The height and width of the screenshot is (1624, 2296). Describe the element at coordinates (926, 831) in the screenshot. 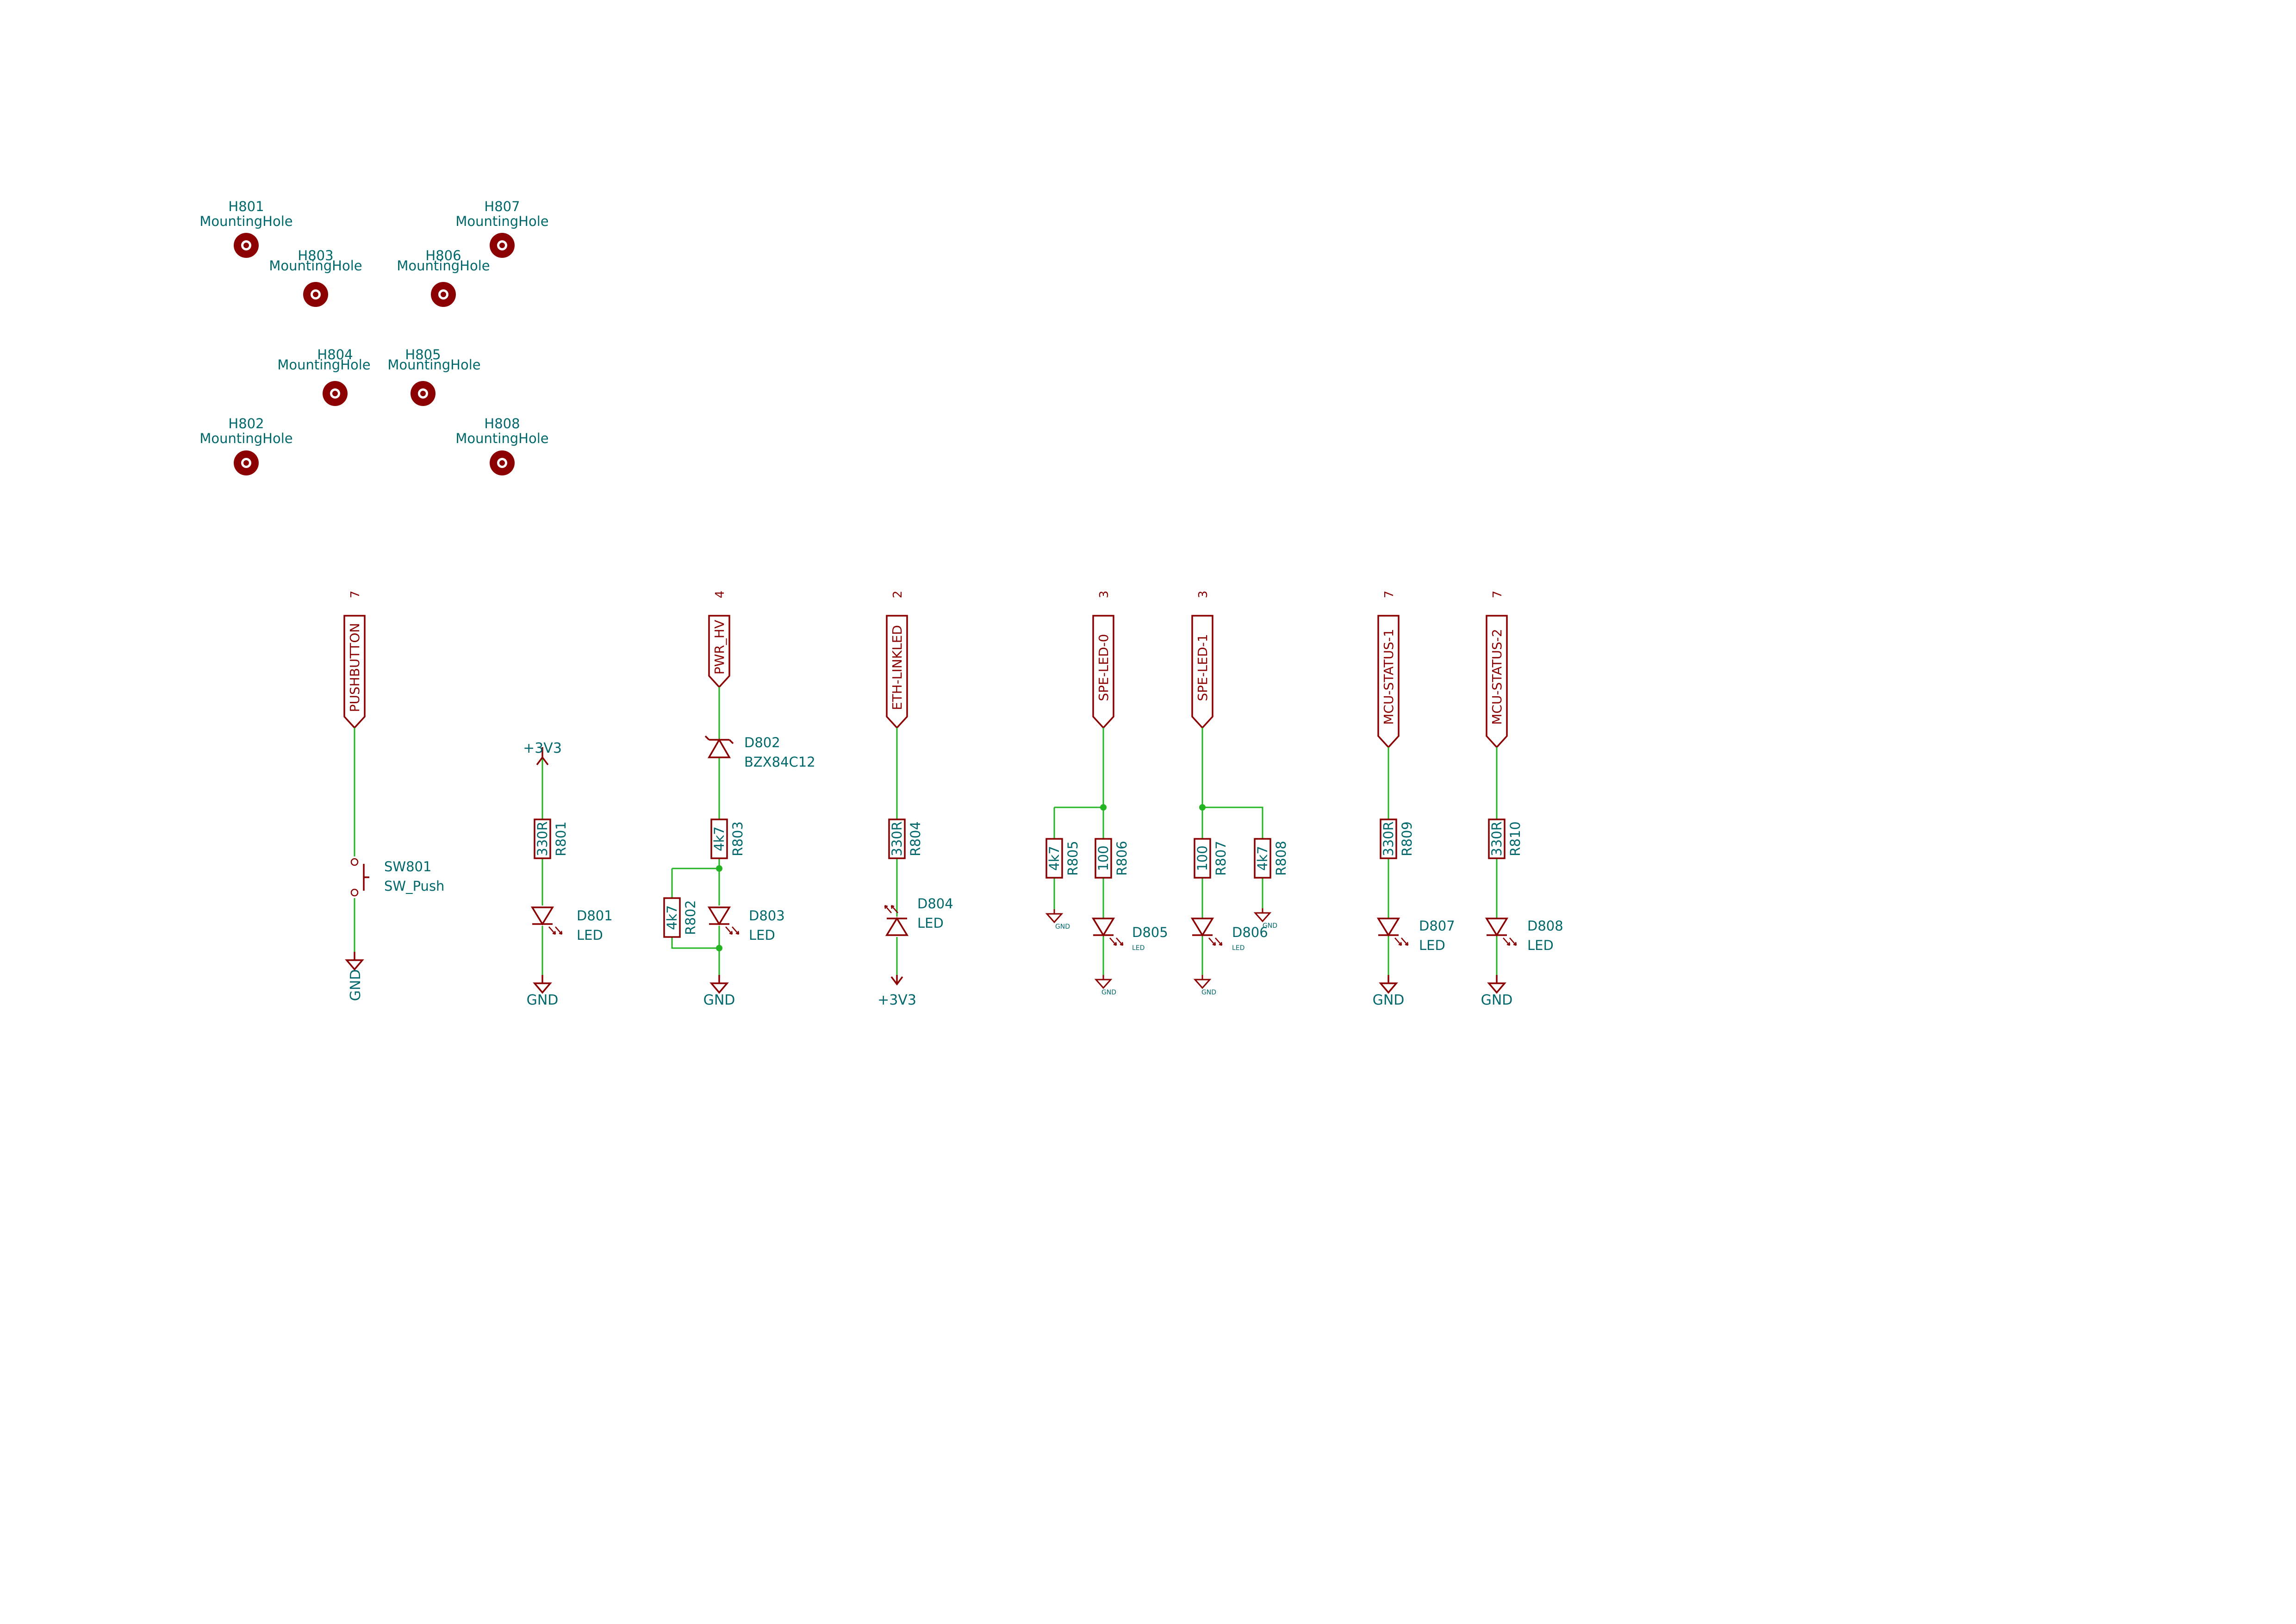

I see `wires` at that location.